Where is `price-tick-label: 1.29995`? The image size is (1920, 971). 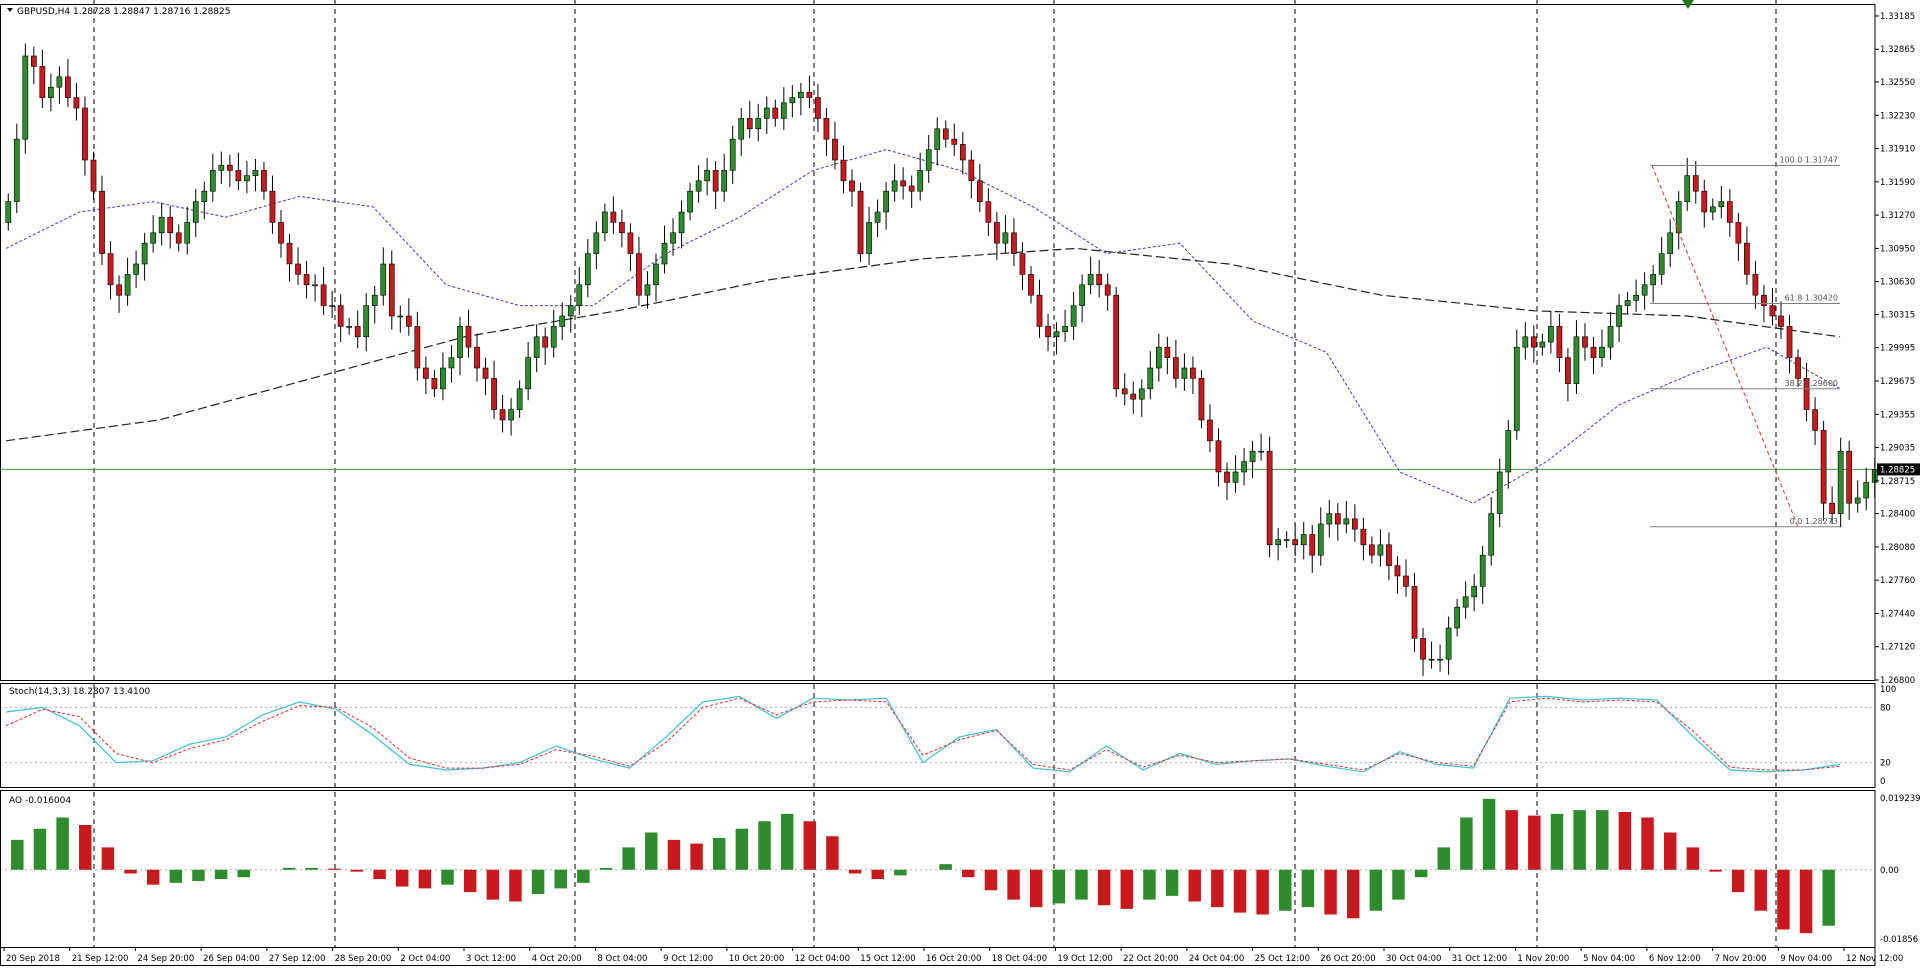
price-tick-label: 1.29995 is located at coordinates (1897, 349).